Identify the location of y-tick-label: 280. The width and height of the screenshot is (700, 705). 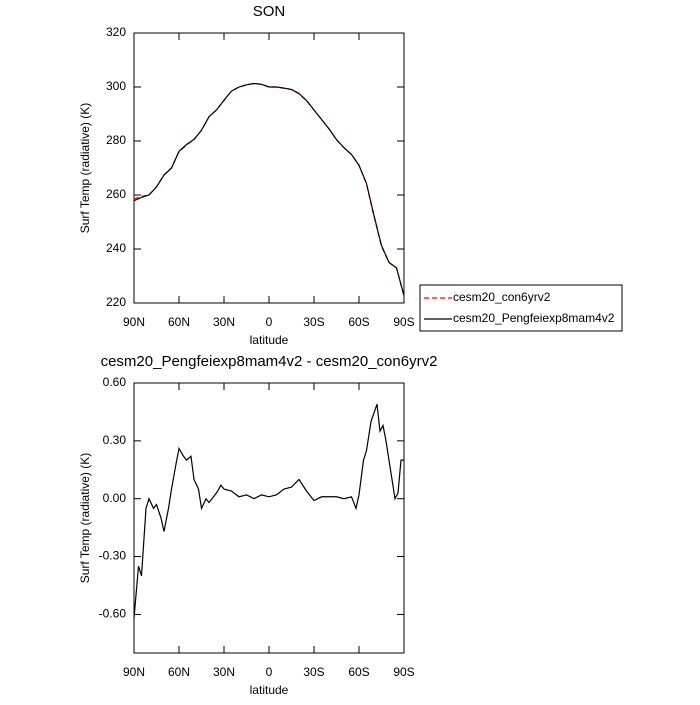
(116, 140).